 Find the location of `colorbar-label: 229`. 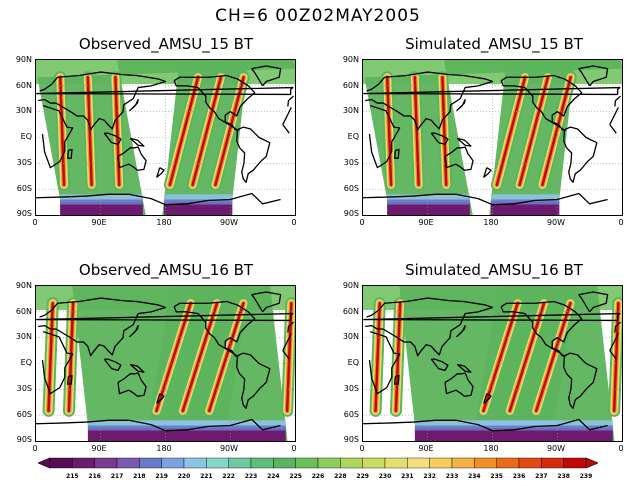

colorbar-label: 229 is located at coordinates (362, 476).